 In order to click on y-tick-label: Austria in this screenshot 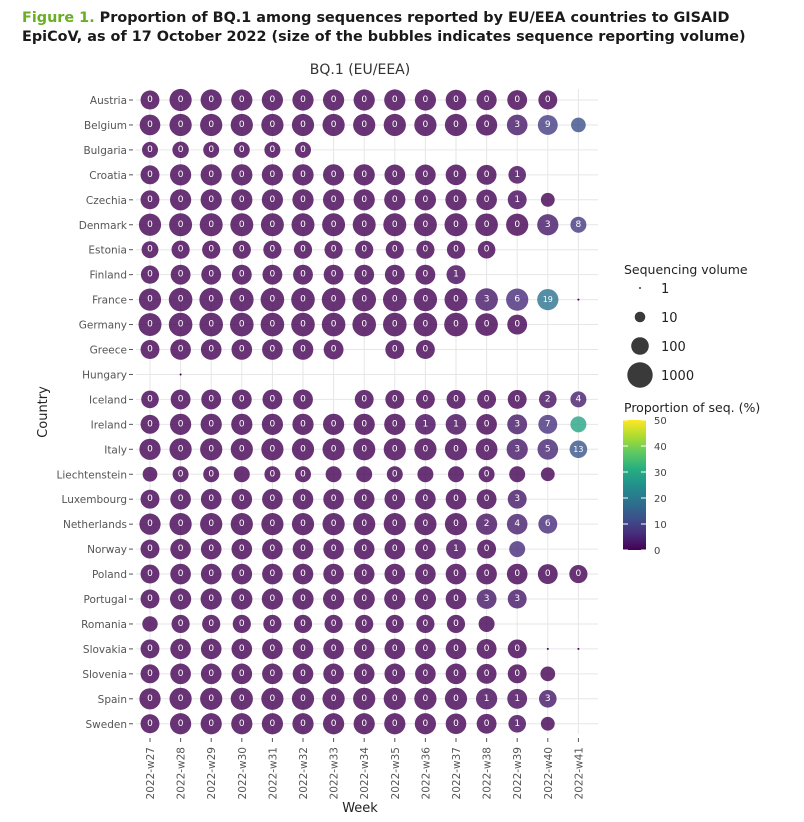, I will do `click(108, 101)`.